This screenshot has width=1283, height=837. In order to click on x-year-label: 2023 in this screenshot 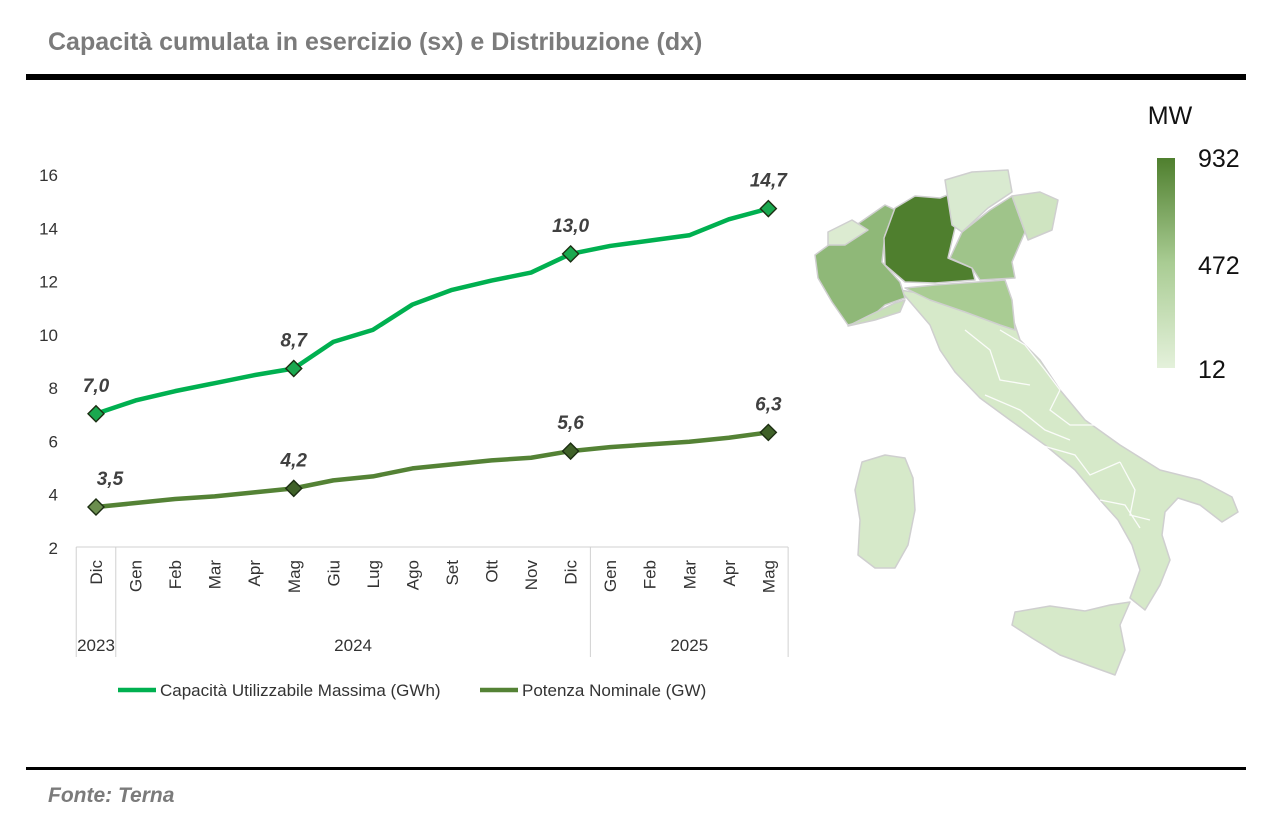, I will do `click(96, 645)`.